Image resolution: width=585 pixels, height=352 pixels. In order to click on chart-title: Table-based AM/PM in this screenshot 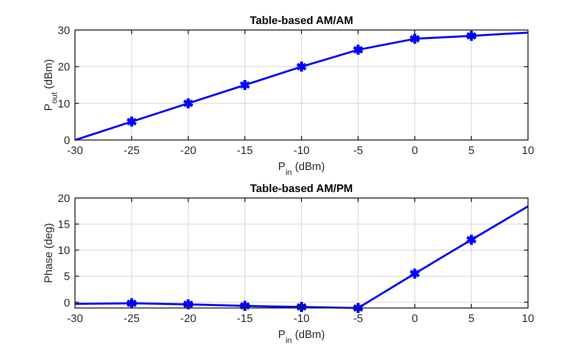, I will do `click(301, 189)`.